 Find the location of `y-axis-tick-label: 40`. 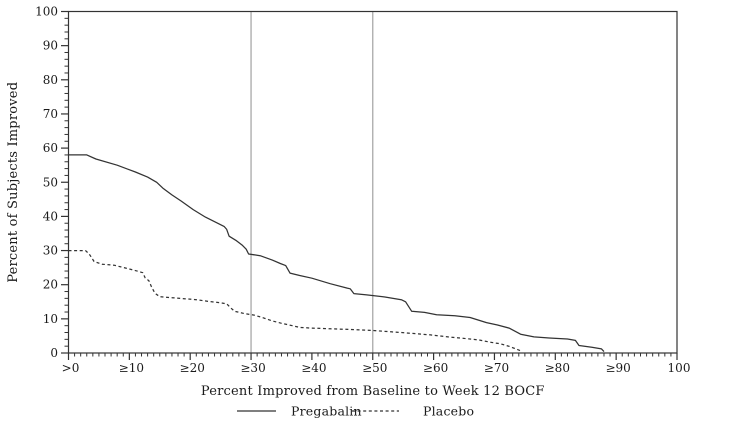

y-axis-tick-label: 40 is located at coordinates (50, 216).